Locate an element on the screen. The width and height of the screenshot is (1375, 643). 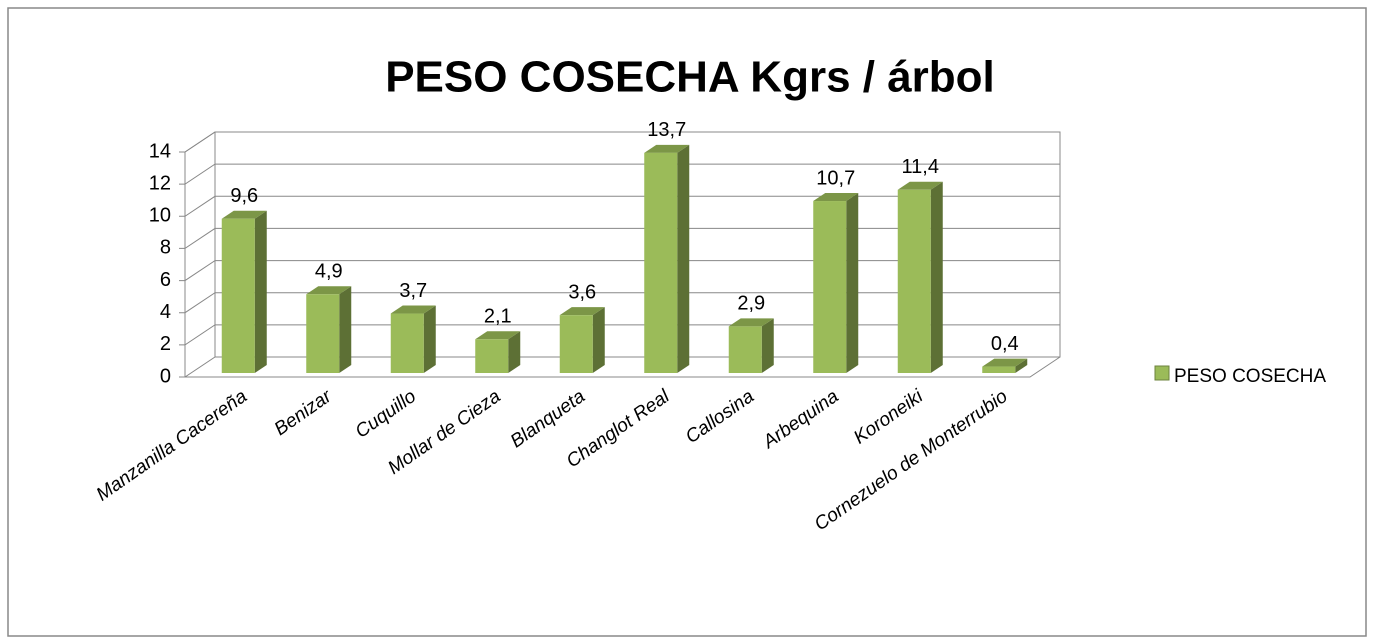
data-label: 0,4 is located at coordinates (1005, 344).